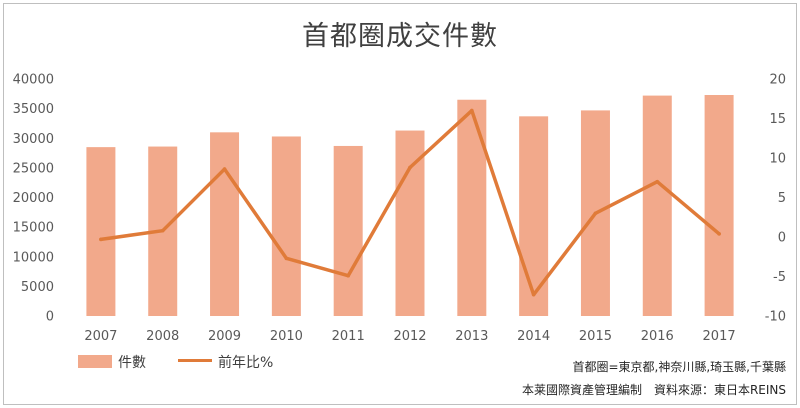 Image resolution: width=800 pixels, height=408 pixels. What do you see at coordinates (33, 109) in the screenshot?
I see `y-left-tick-35000: 35000` at bounding box center [33, 109].